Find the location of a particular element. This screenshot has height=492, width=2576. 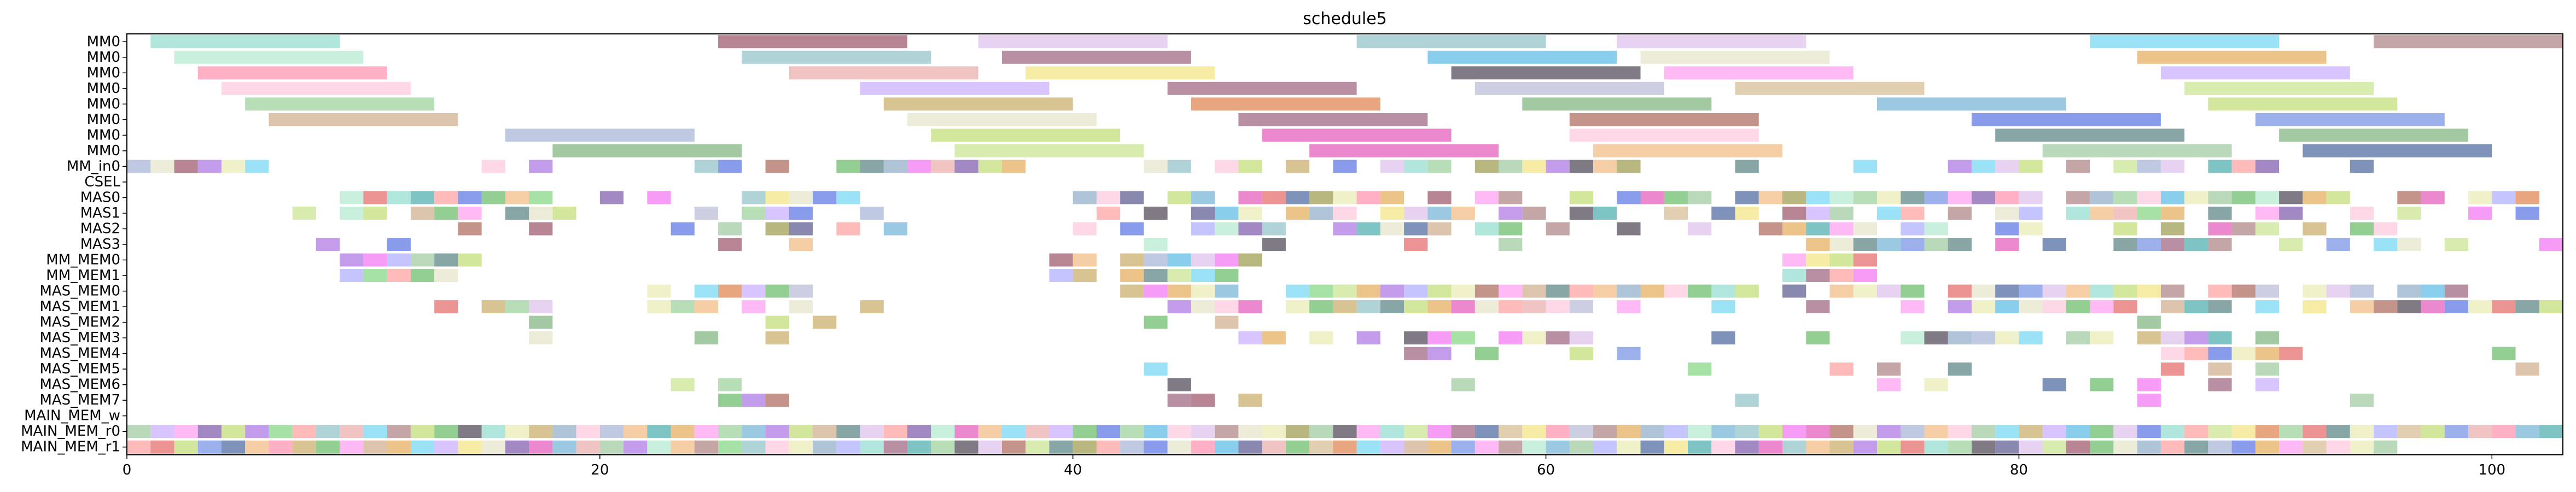

y-tick-label: MAS_MEM7 is located at coordinates (79, 400).